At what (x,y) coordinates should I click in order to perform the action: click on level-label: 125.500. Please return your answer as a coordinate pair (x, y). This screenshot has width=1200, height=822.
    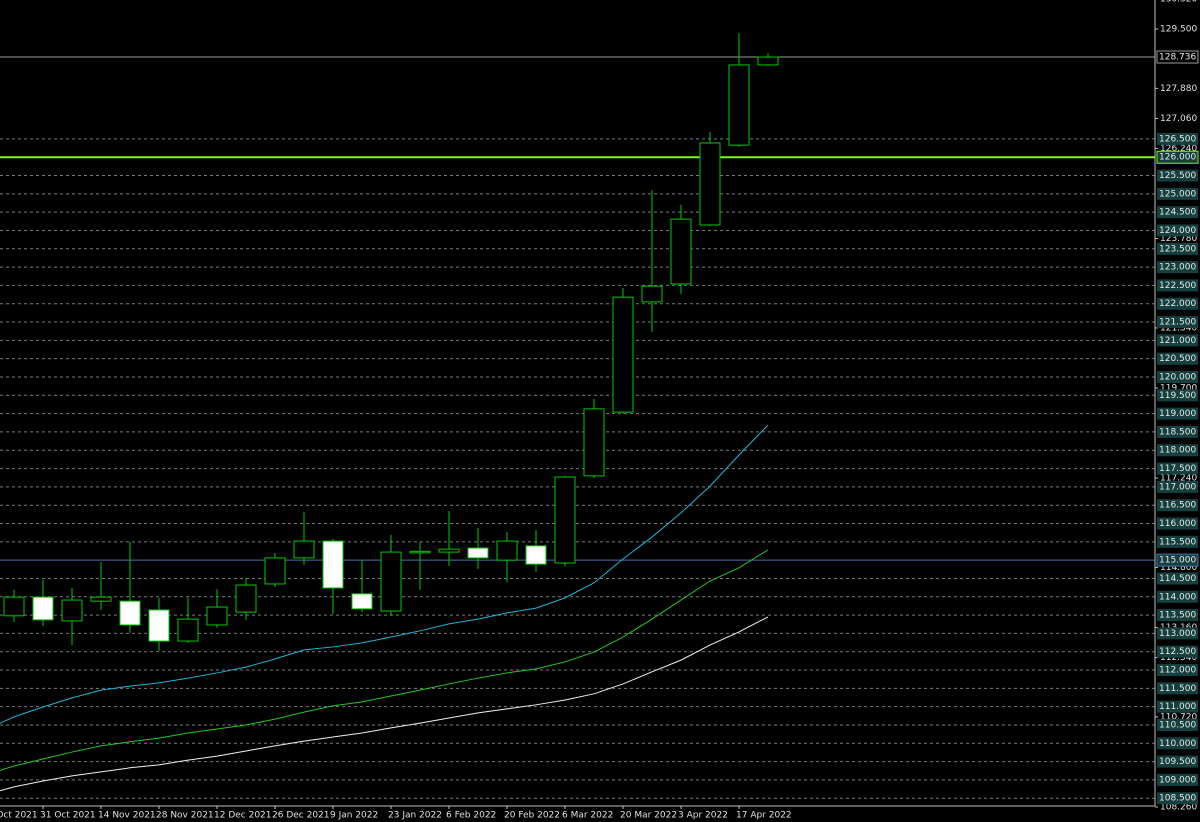
    Looking at the image, I should click on (1177, 176).